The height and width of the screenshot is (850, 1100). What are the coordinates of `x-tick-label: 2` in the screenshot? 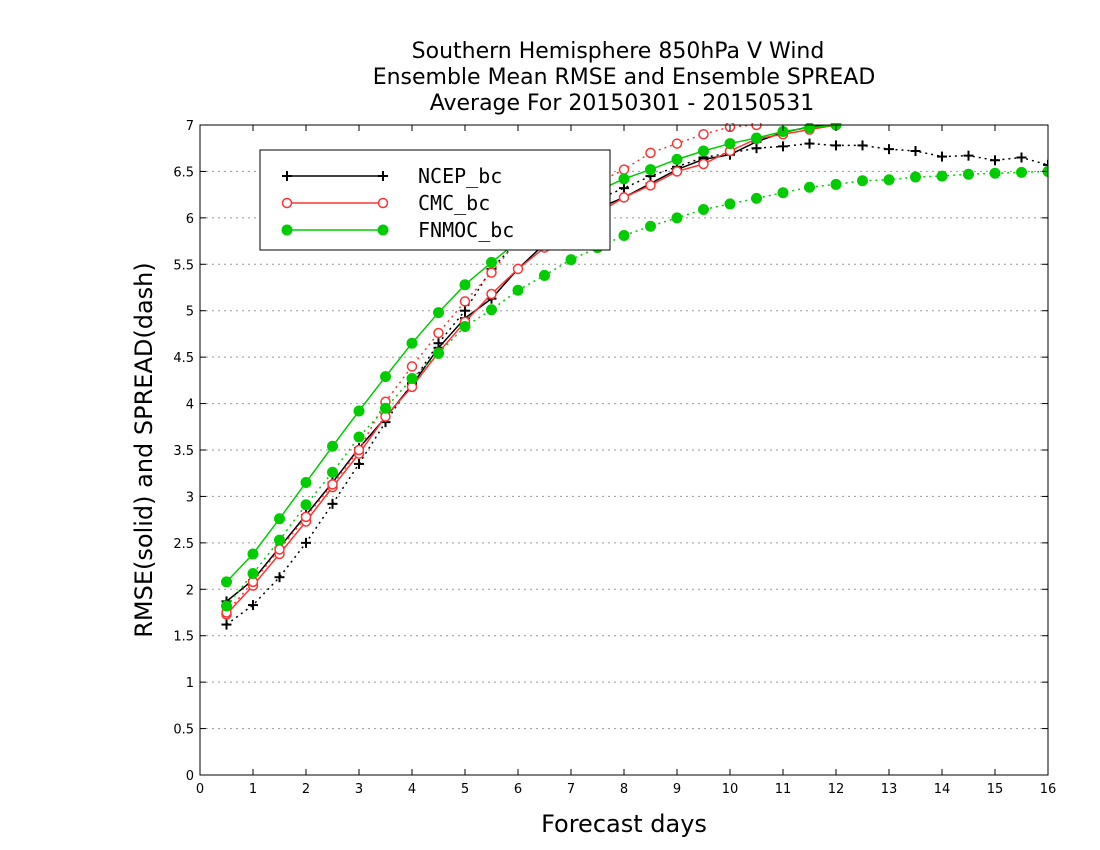 It's located at (306, 789).